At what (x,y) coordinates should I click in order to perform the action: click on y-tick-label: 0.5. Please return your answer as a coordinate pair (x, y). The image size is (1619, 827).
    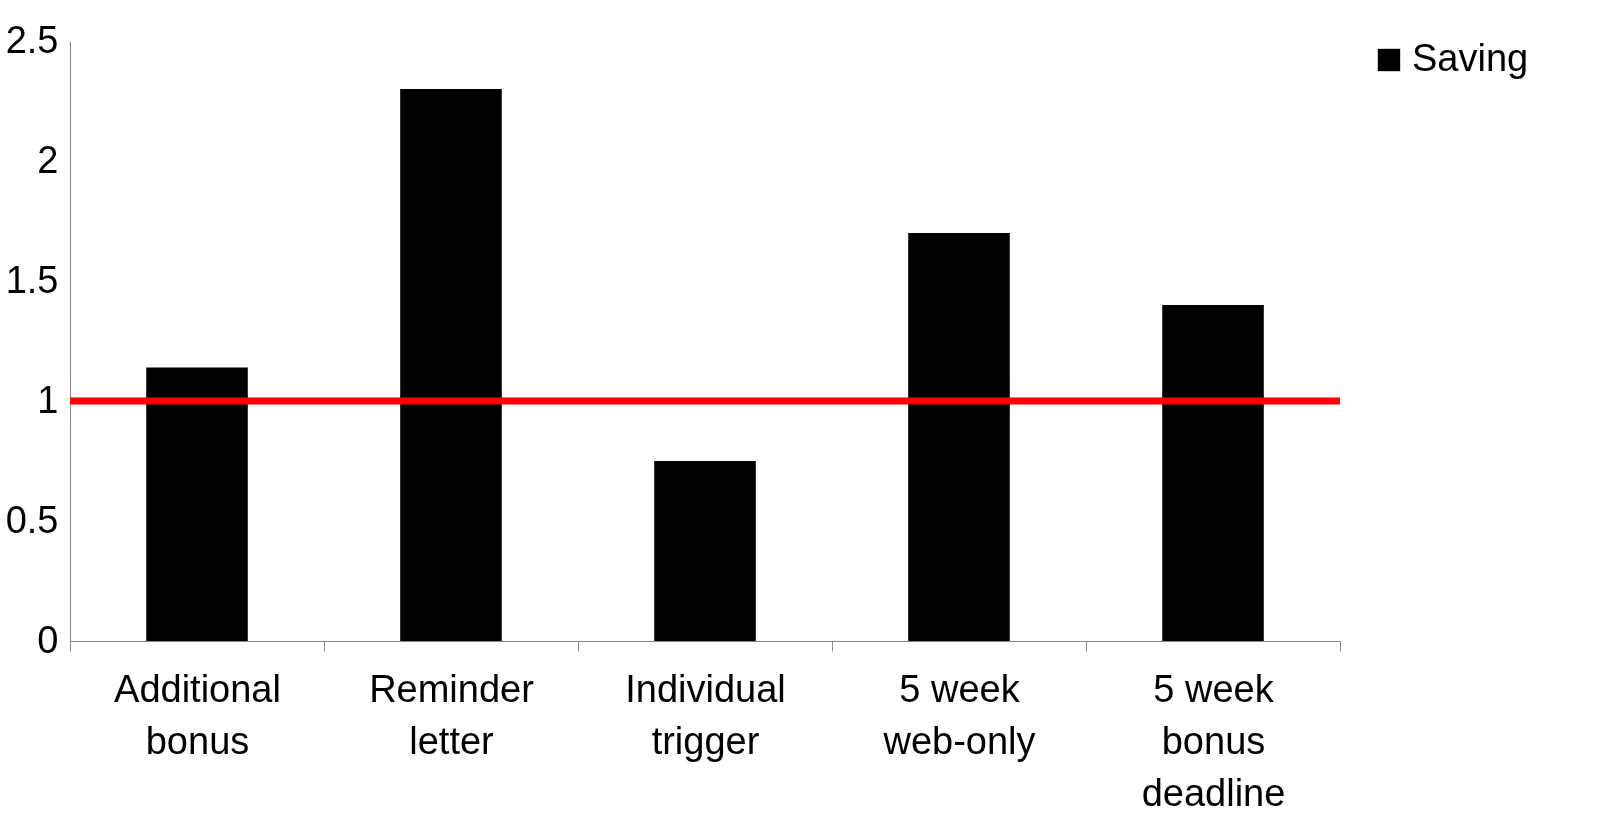
    Looking at the image, I should click on (32, 519).